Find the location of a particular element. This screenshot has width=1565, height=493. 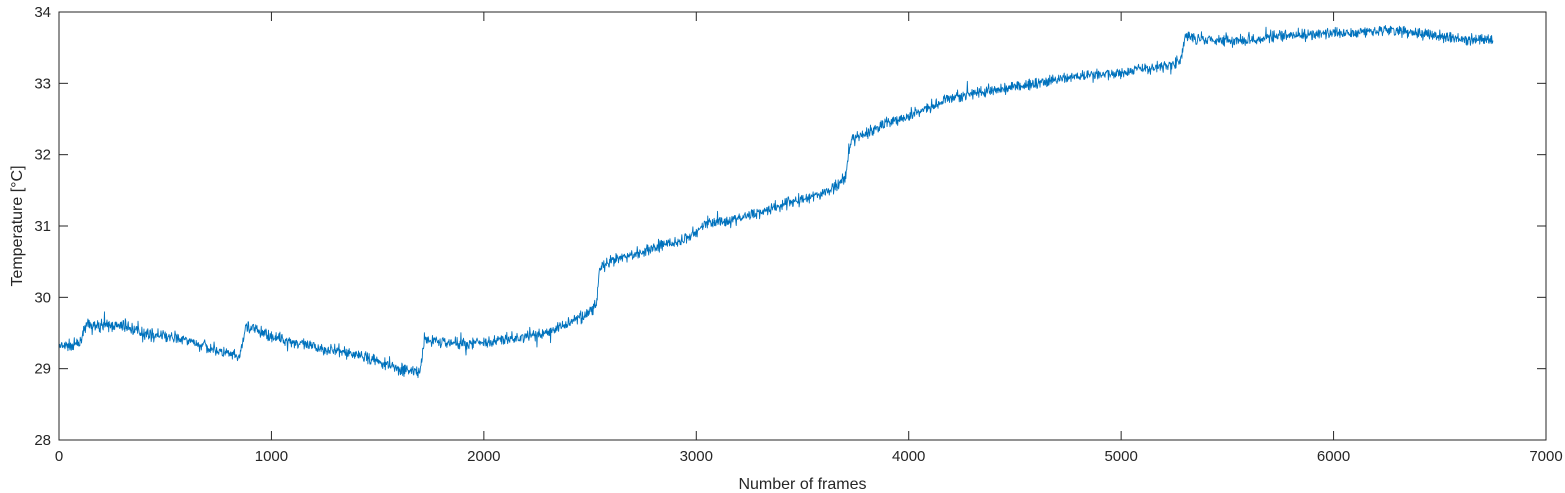

y-tick-label: 30 is located at coordinates (42, 297).